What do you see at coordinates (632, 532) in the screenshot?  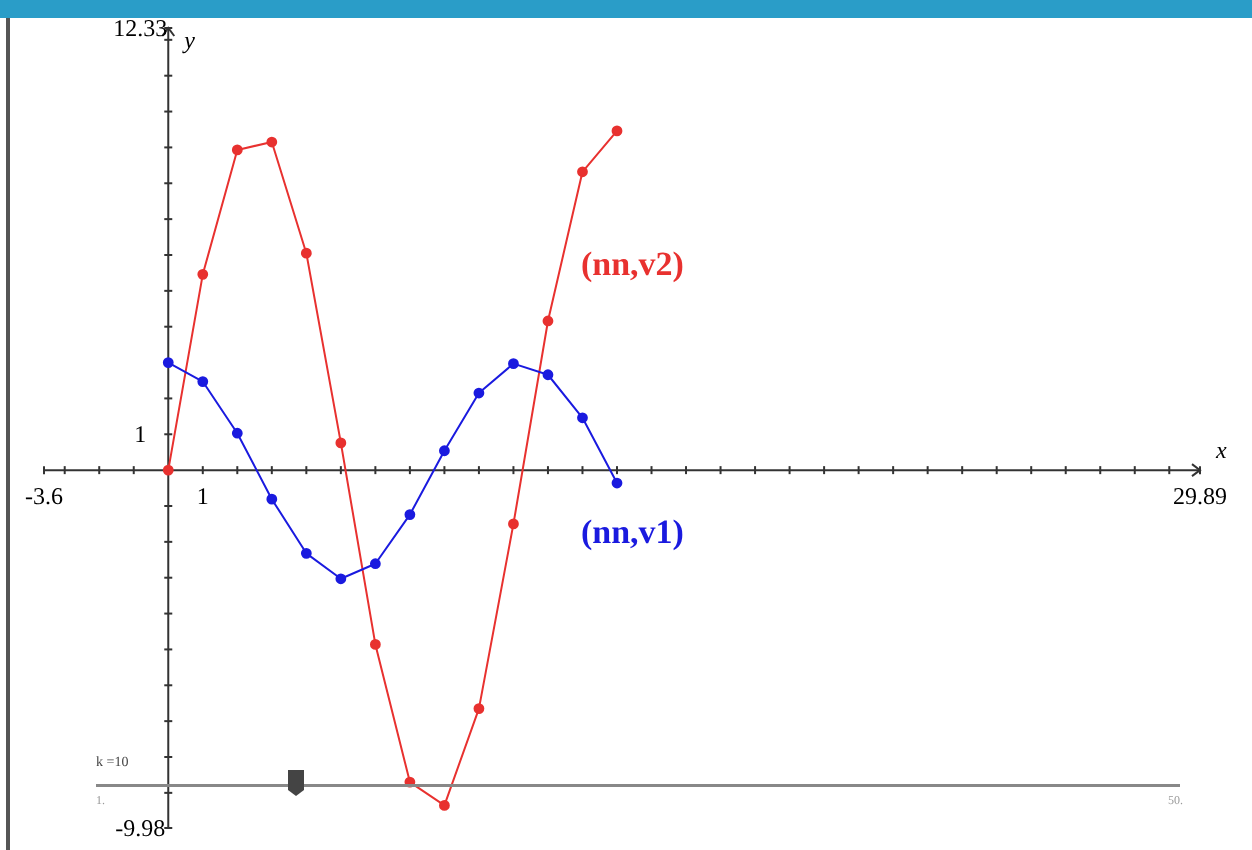 I see `series-label: (nn,v1)` at bounding box center [632, 532].